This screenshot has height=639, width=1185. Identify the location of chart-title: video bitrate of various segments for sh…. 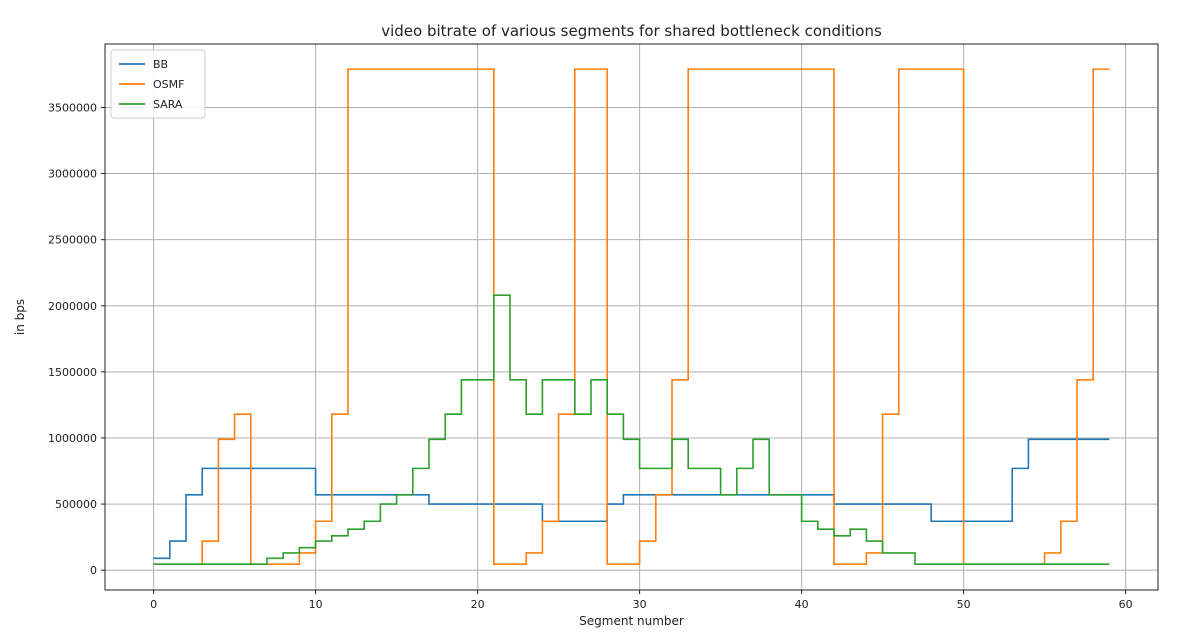
(631, 31).